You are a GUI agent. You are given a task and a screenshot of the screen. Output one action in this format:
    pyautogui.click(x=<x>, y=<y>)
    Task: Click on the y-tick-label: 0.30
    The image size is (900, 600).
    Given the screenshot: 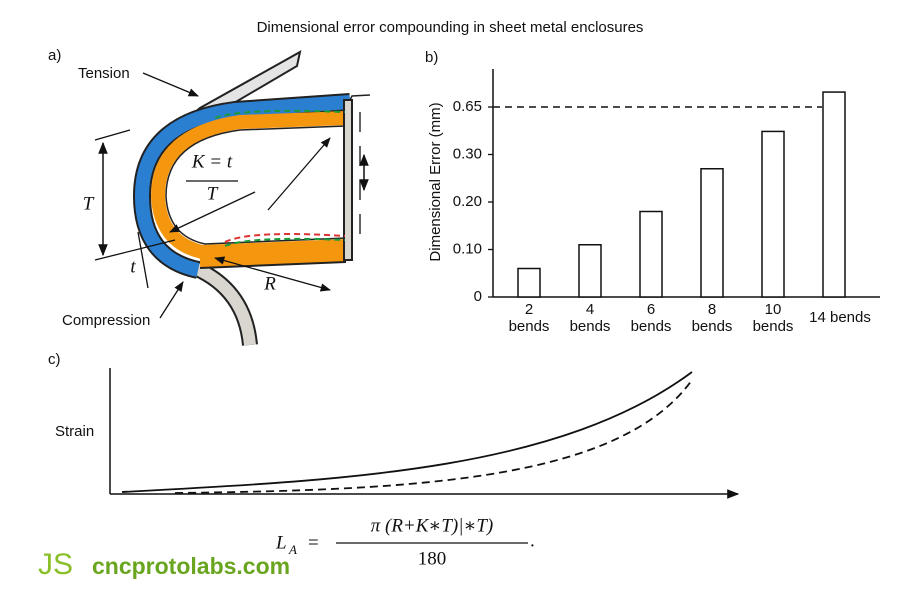 What is the action you would take?
    pyautogui.click(x=467, y=153)
    